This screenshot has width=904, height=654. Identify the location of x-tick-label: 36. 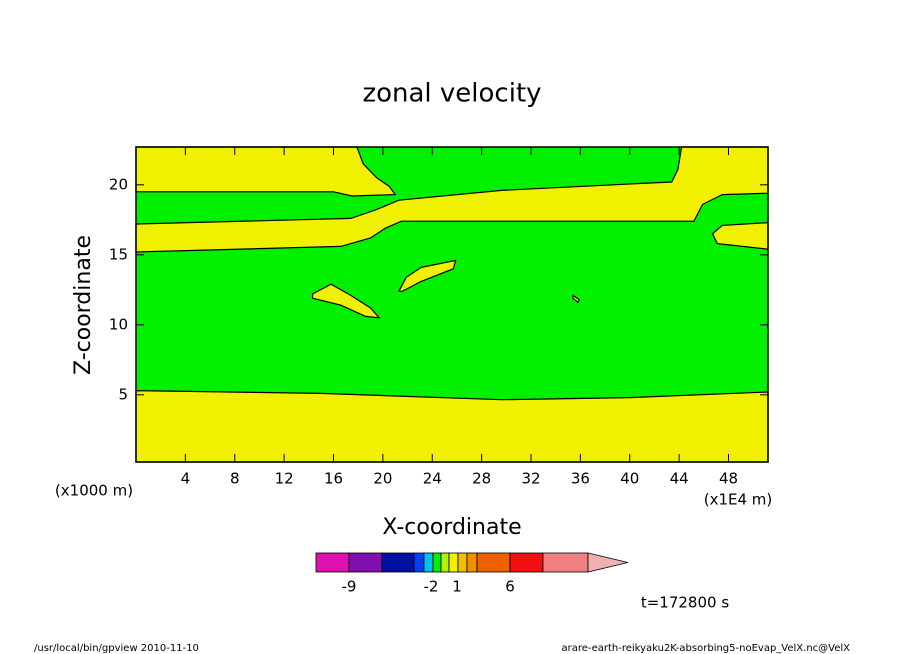
(580, 479).